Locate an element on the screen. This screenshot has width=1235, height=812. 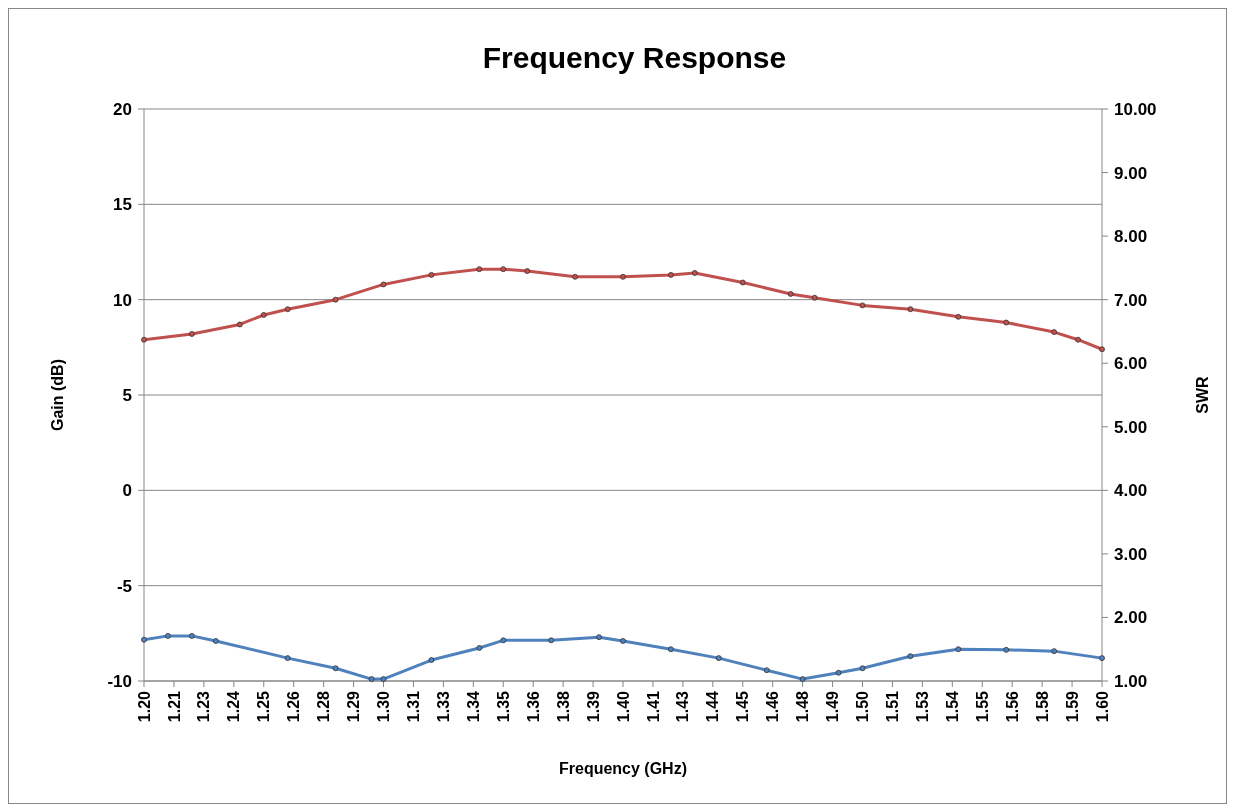
x-tick-label: 1.44 is located at coordinates (713, 706).